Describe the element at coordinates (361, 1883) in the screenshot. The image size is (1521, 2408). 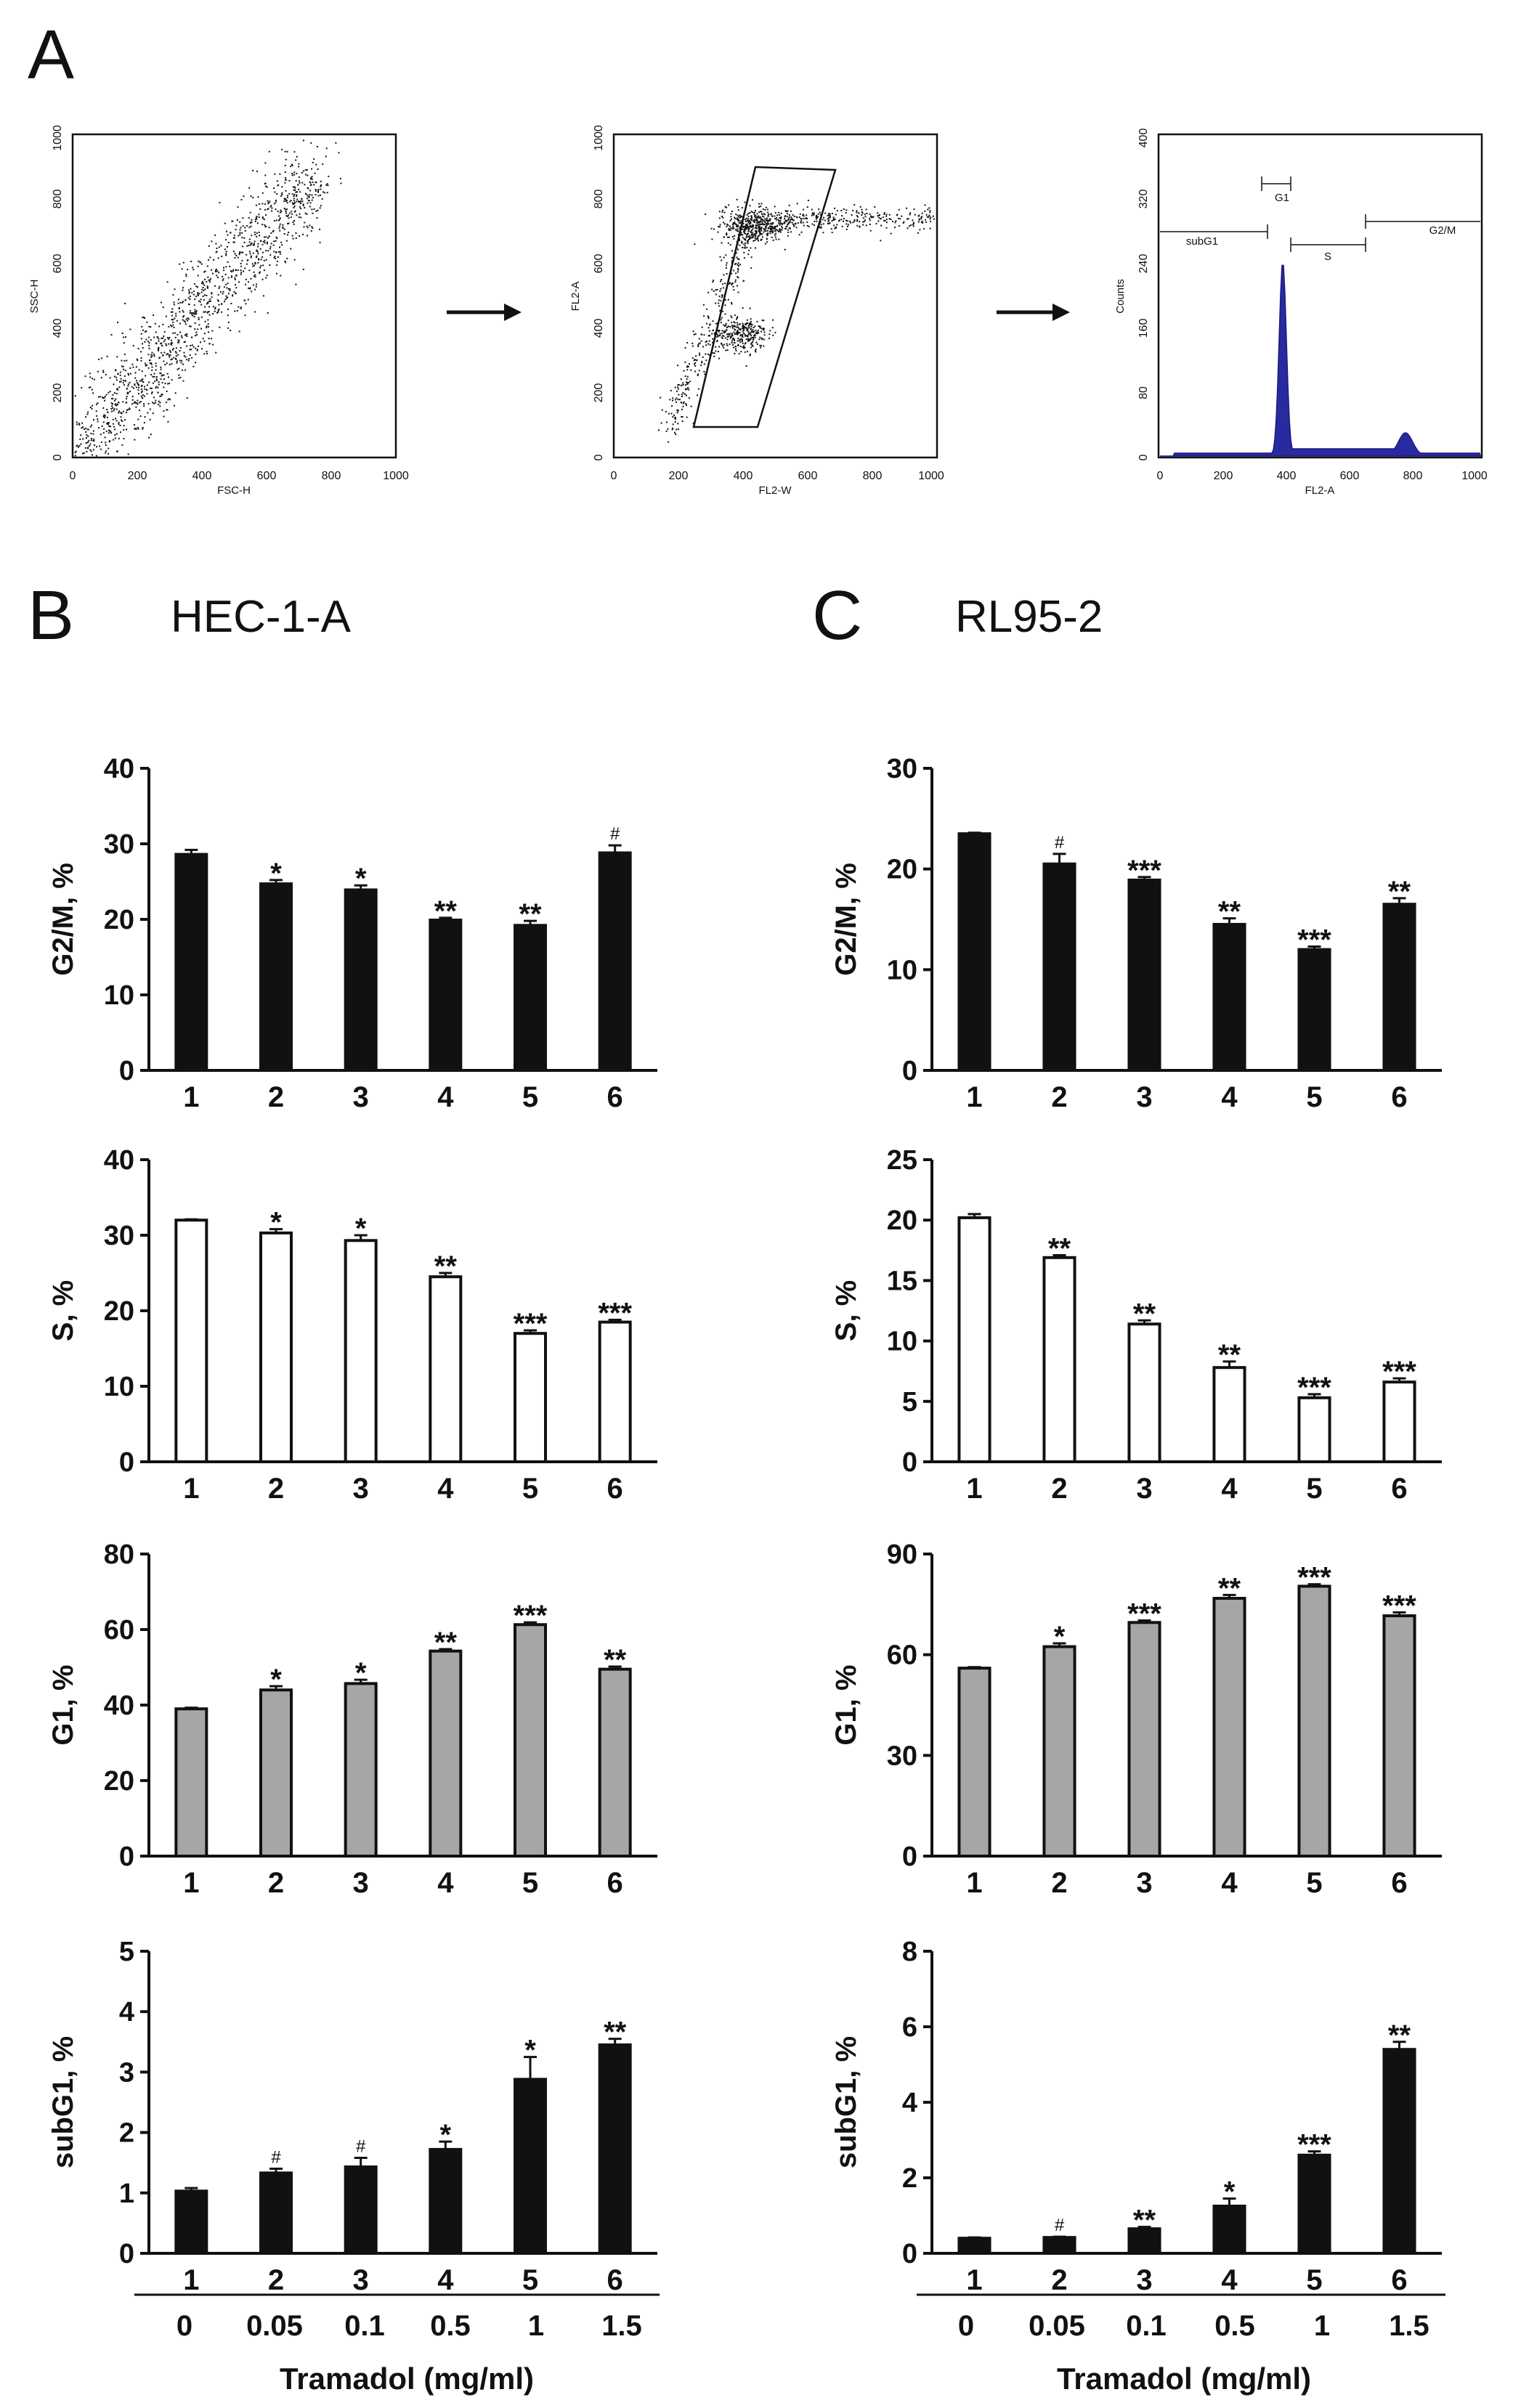
I see `x-tick-label: 3` at that location.